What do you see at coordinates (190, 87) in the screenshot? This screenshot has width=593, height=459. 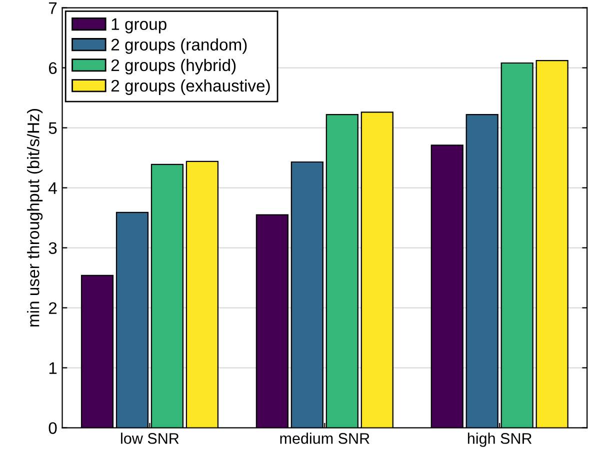 I see `legend-label: 2 groups (exhaustive)` at bounding box center [190, 87].